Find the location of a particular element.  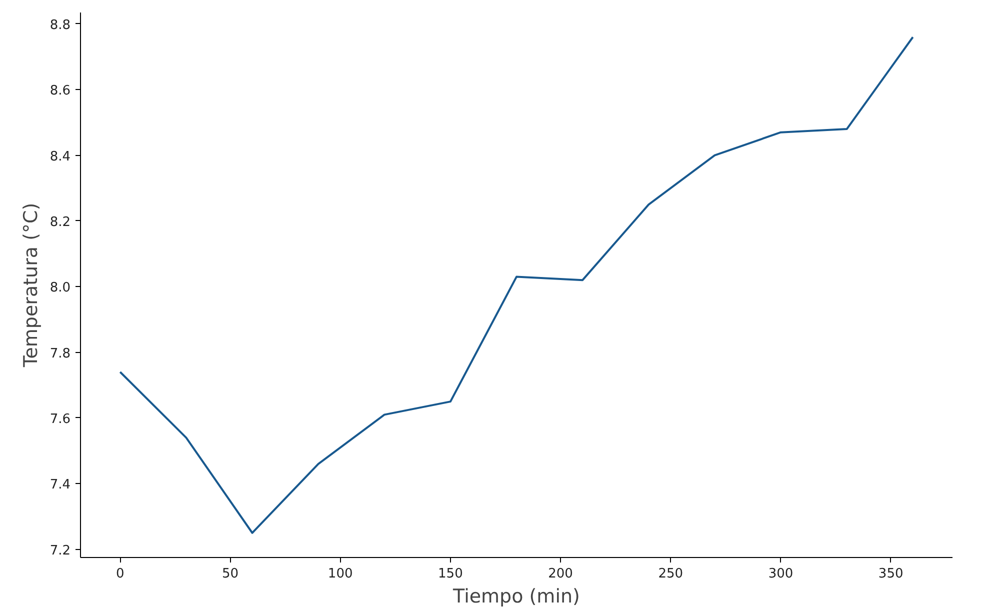

x-tick-label: 200 is located at coordinates (560, 574).